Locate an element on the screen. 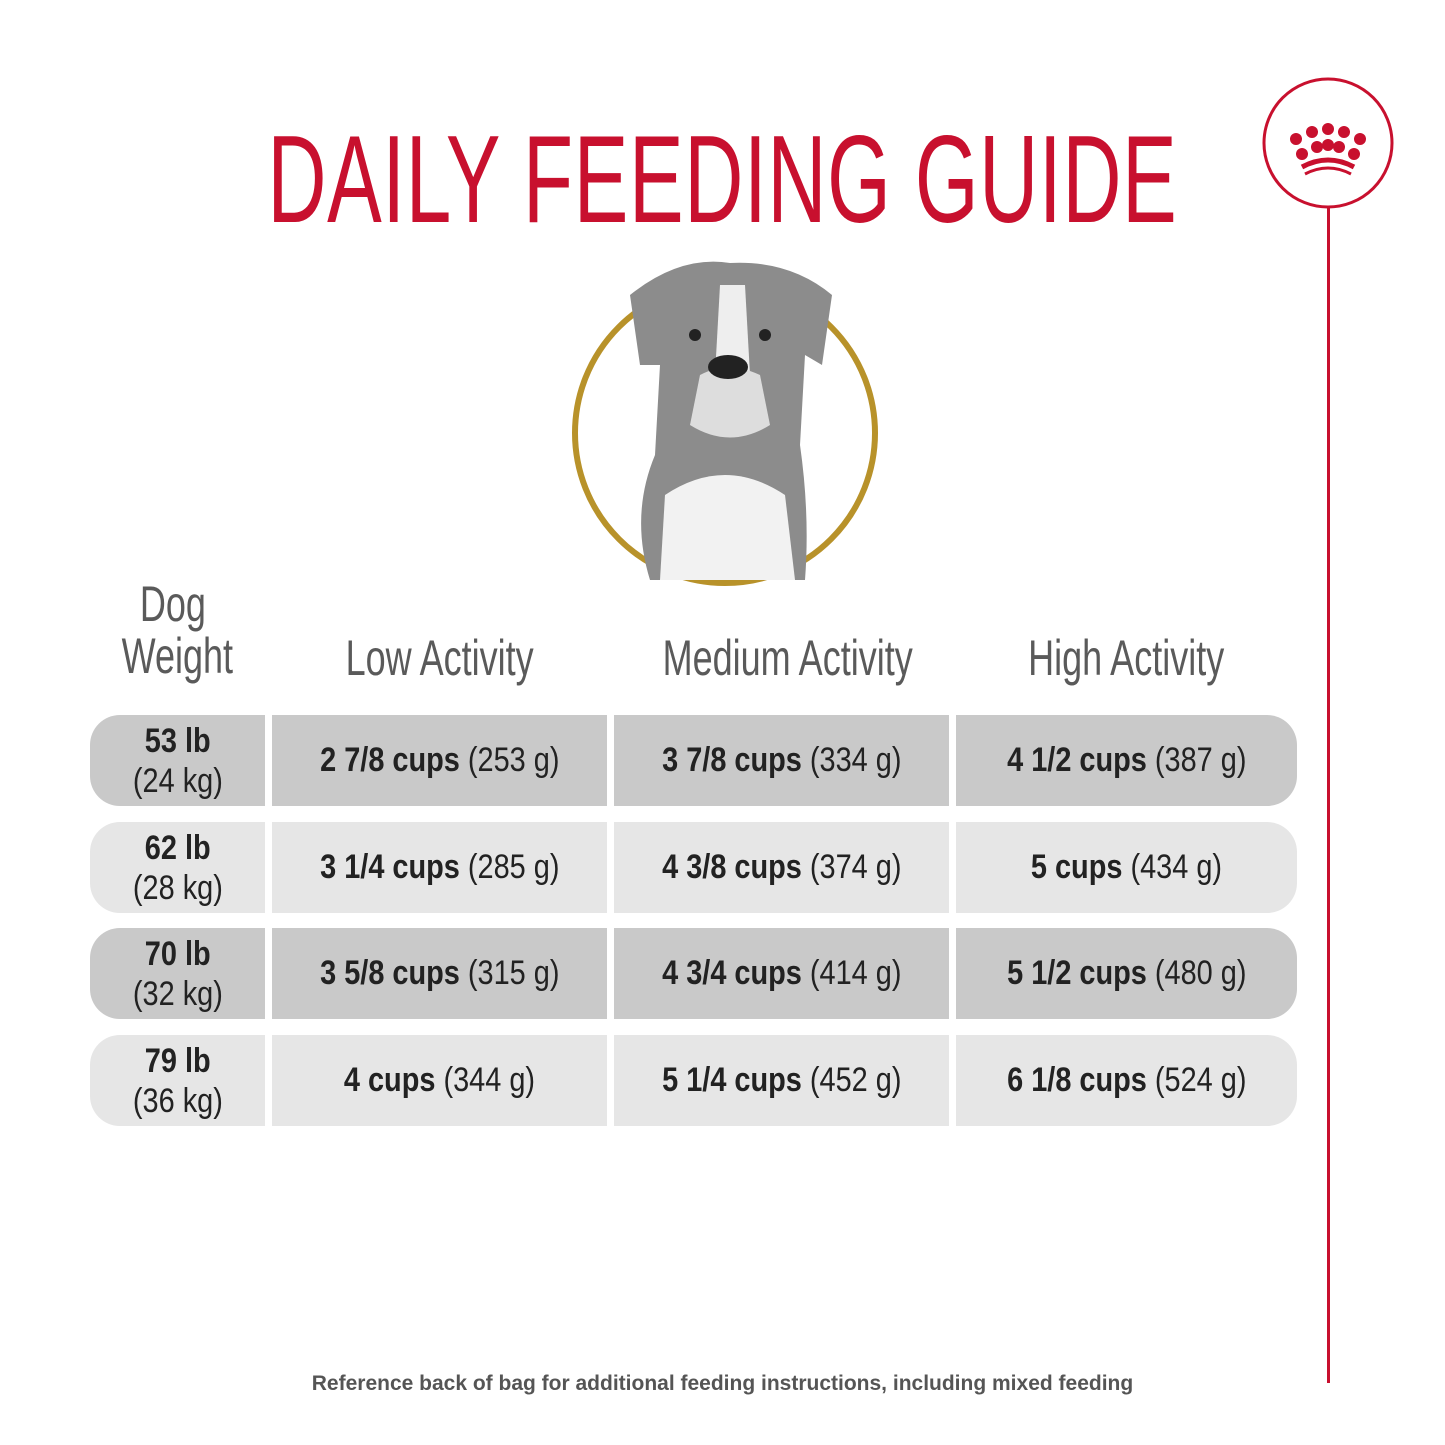 The image size is (1445, 1445). low-activity-cell: 4 cups (344 g) is located at coordinates (439, 1080).